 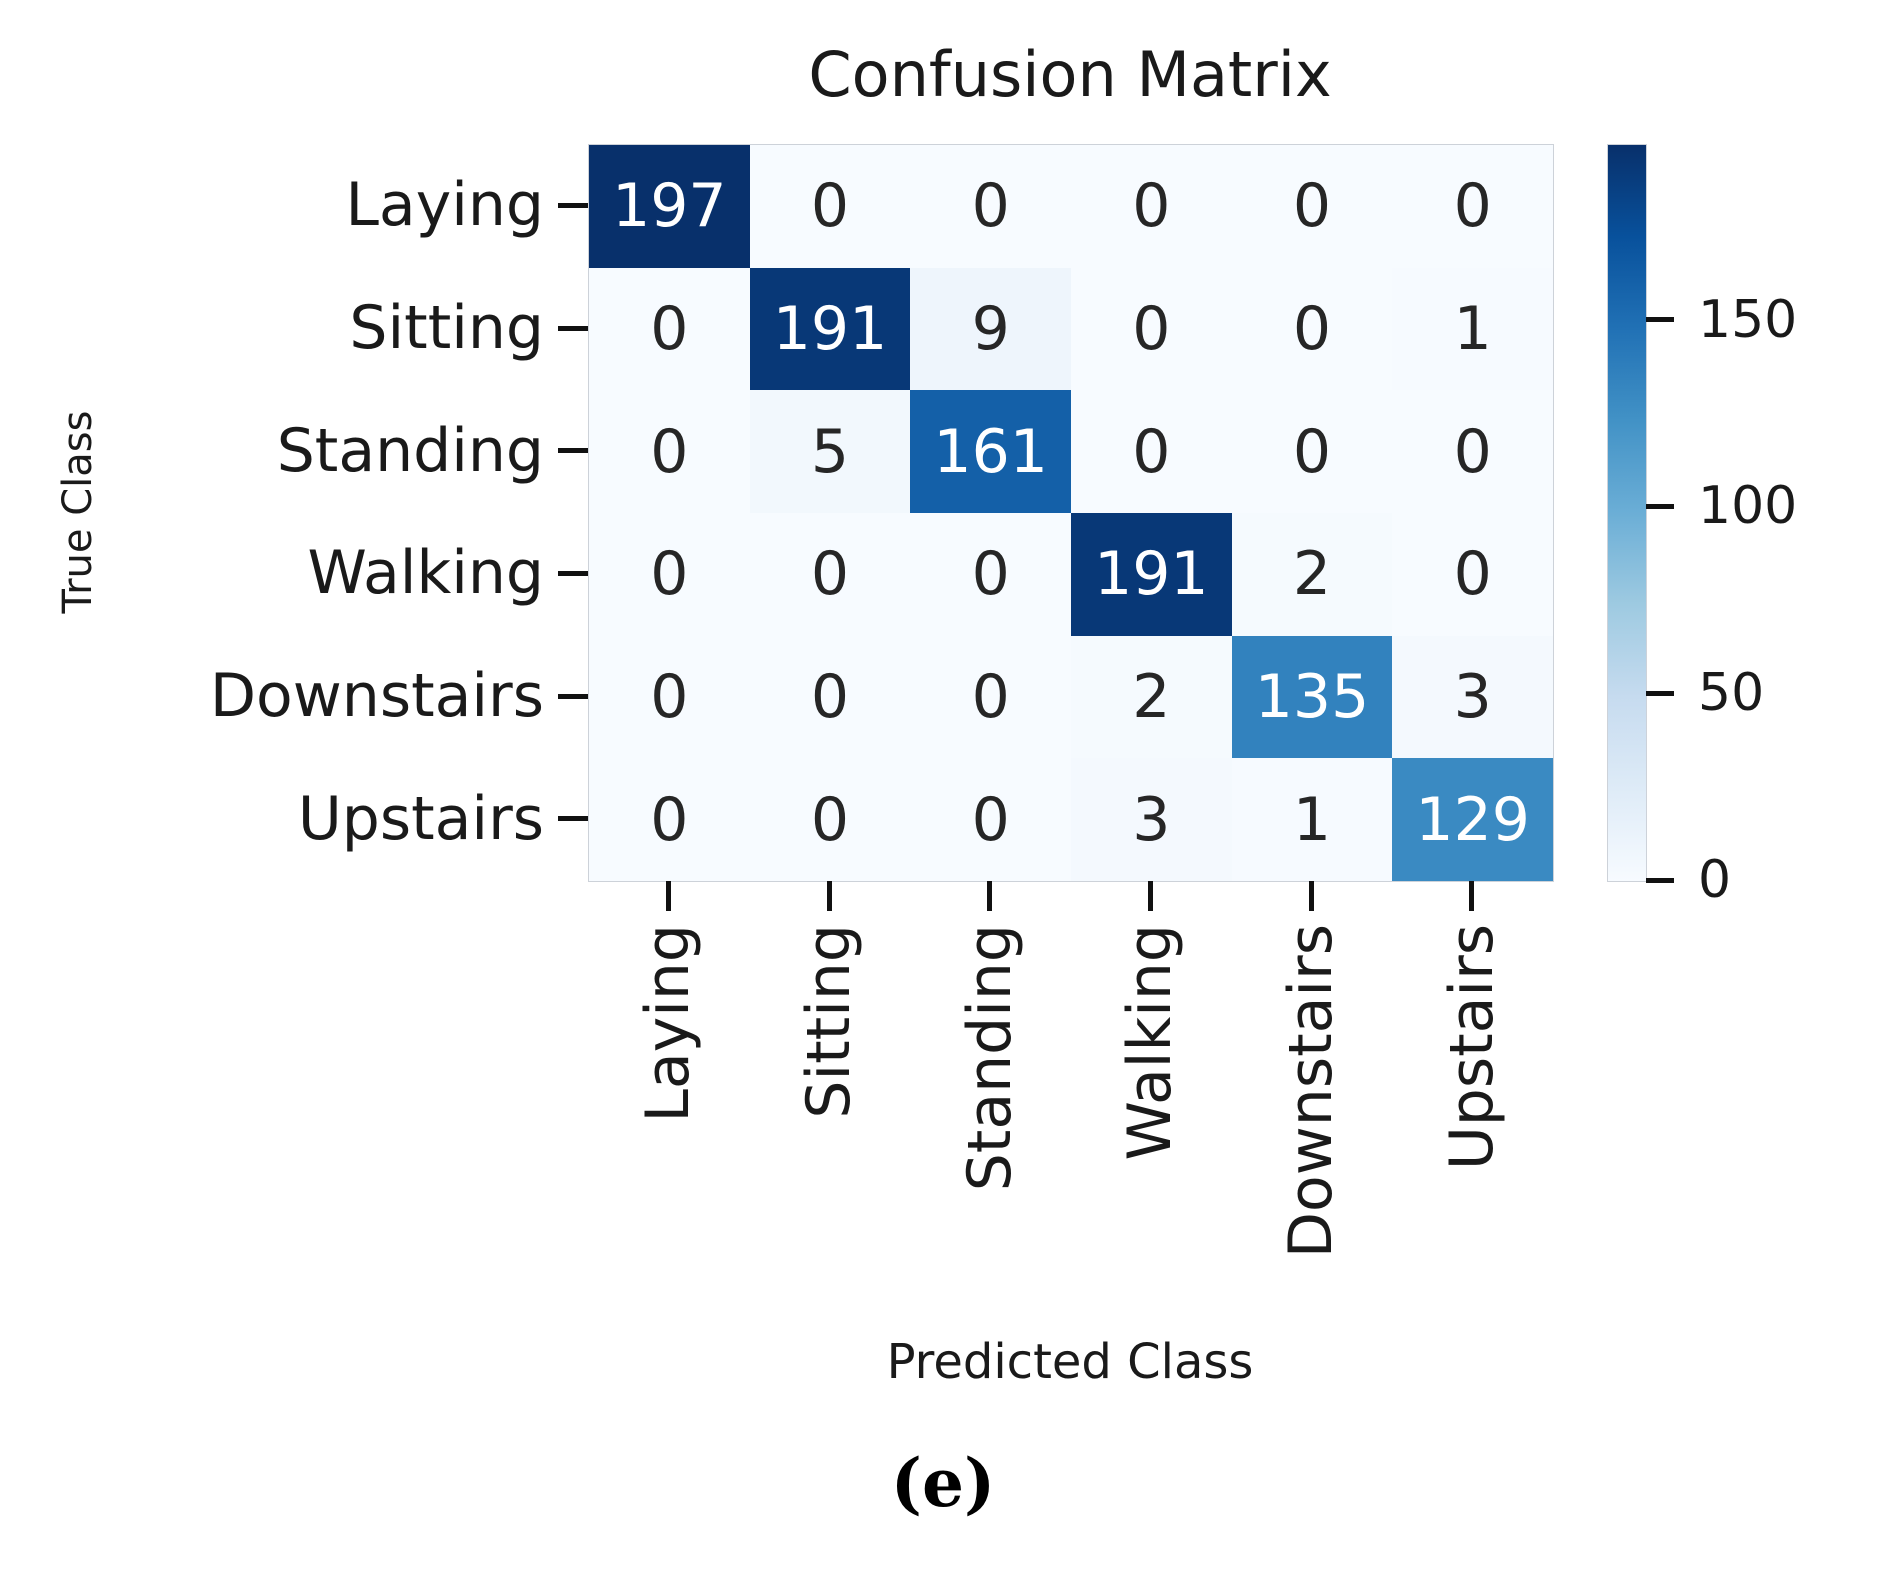 I want to click on heatmap-cell: 129, so click(x=1472, y=819).